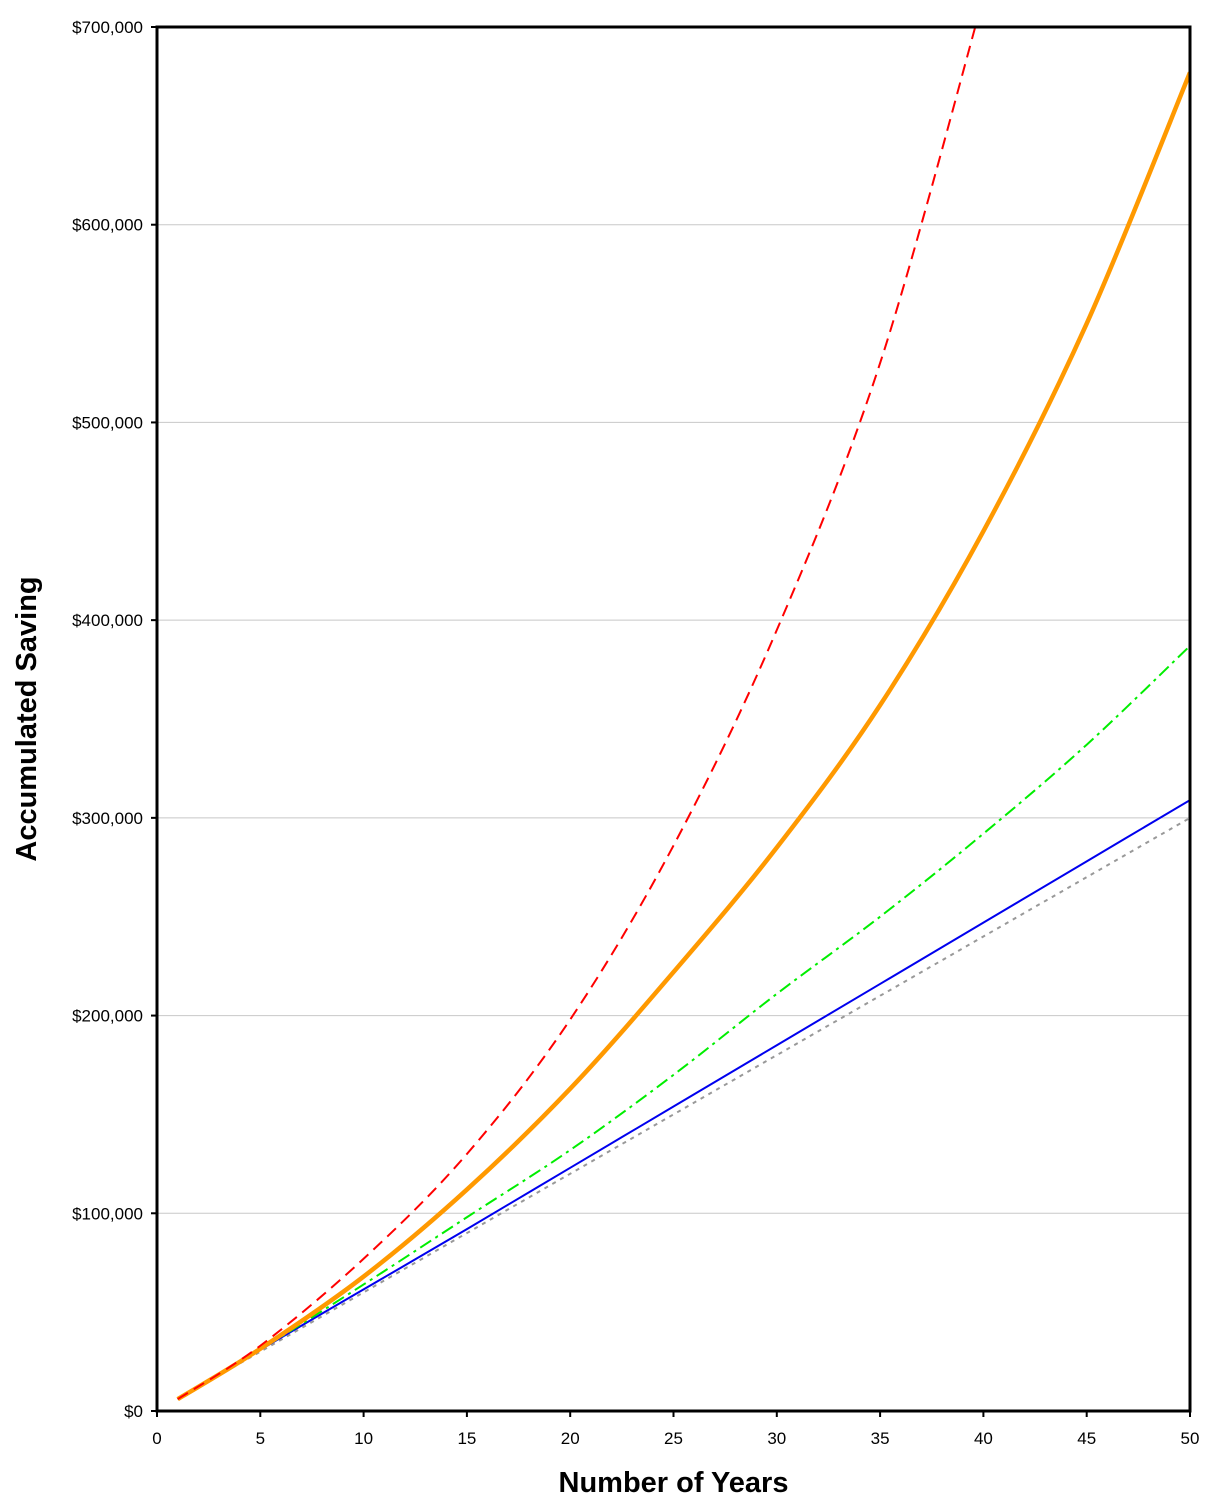  I want to click on x-tick-label: 45, so click(1086, 1438).